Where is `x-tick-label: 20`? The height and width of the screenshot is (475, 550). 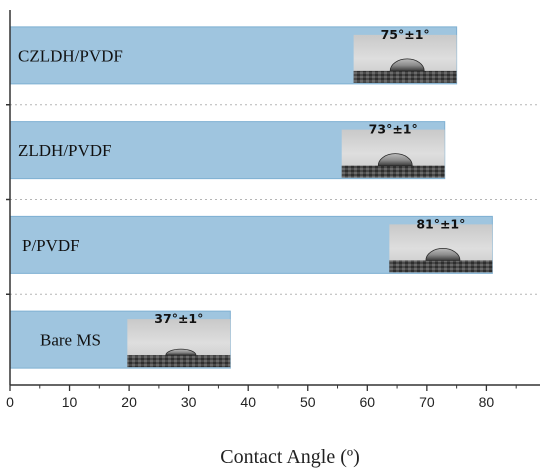
x-tick-label: 20 is located at coordinates (129, 402).